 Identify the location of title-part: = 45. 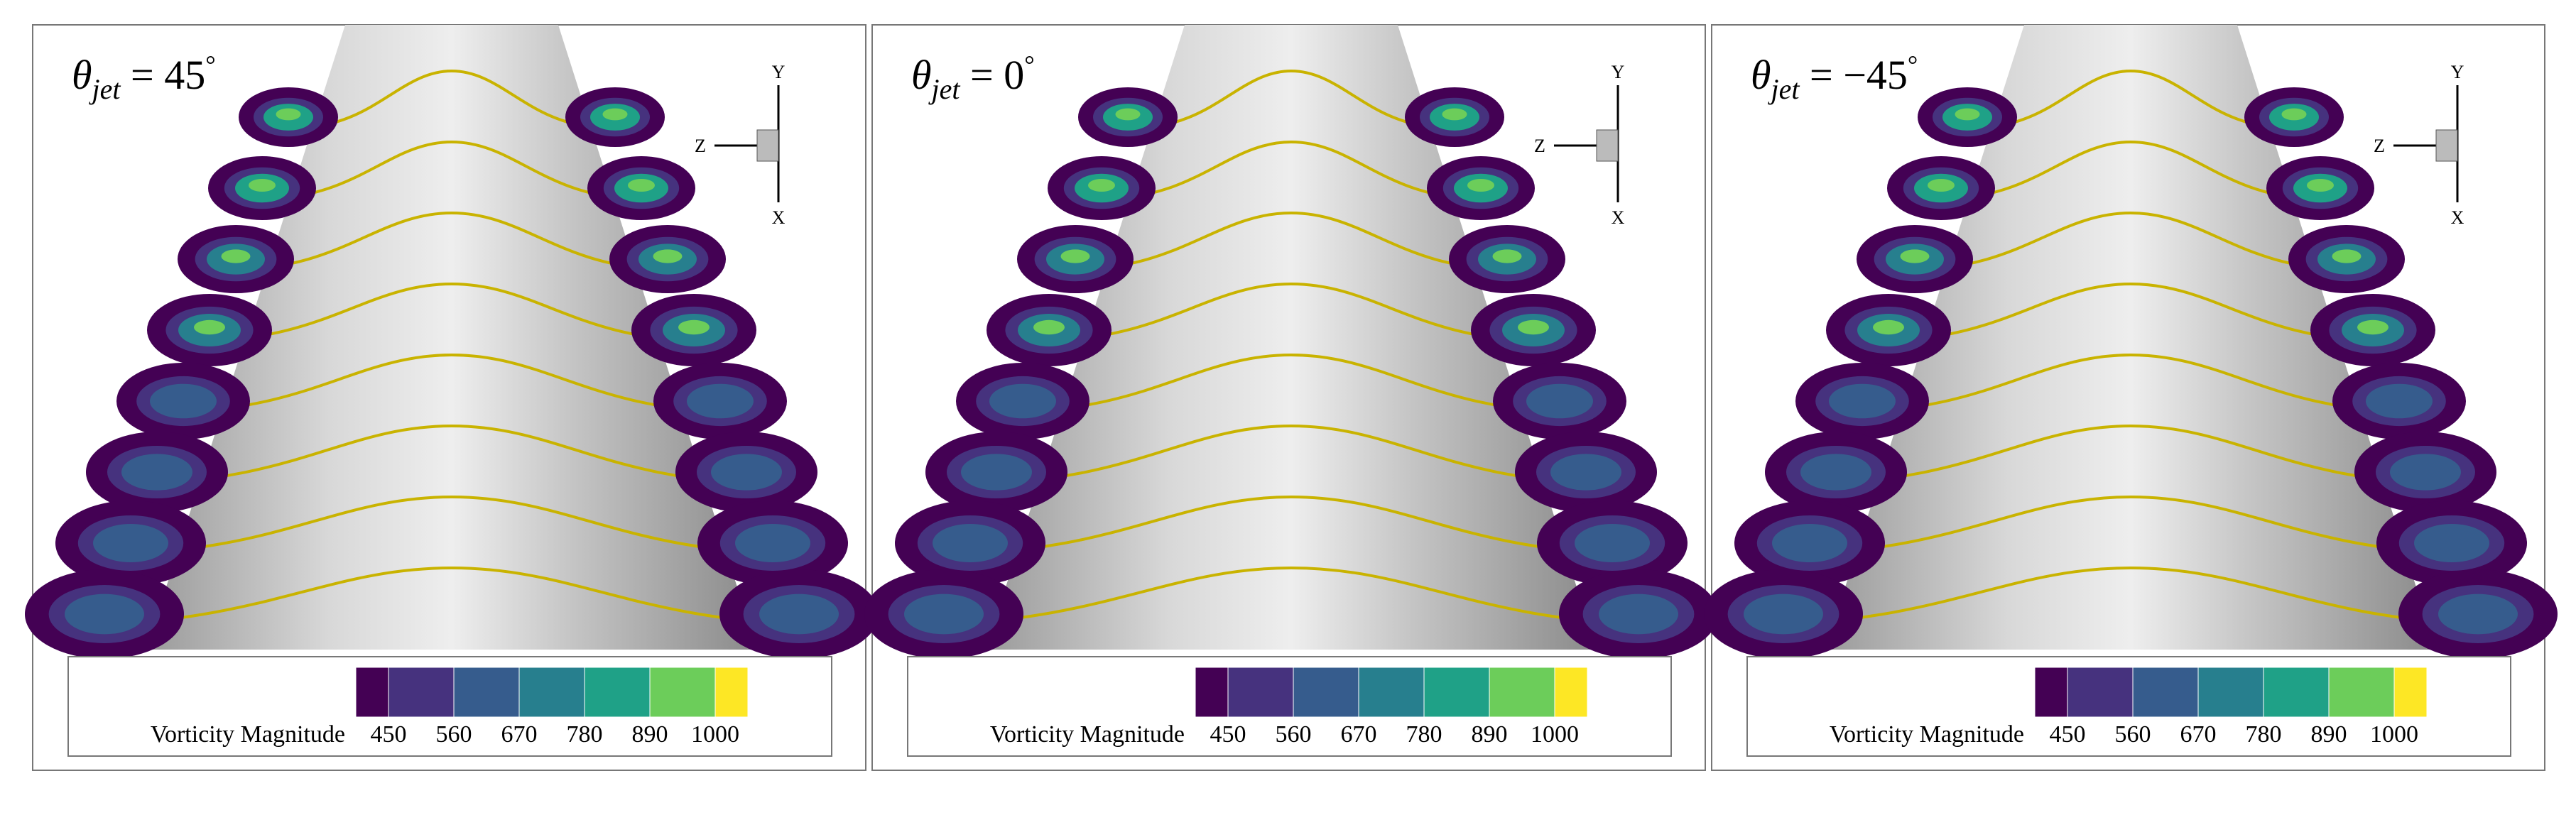
(163, 75).